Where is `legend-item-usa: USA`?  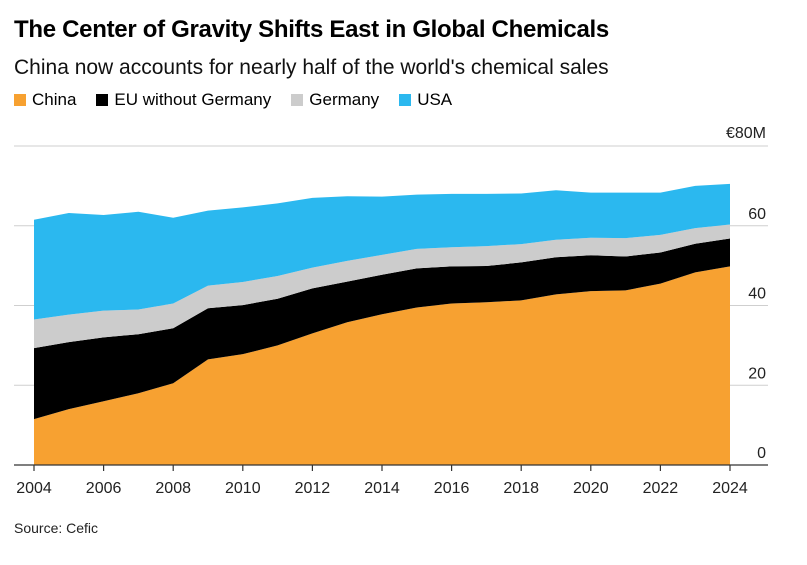 legend-item-usa: USA is located at coordinates (425, 100).